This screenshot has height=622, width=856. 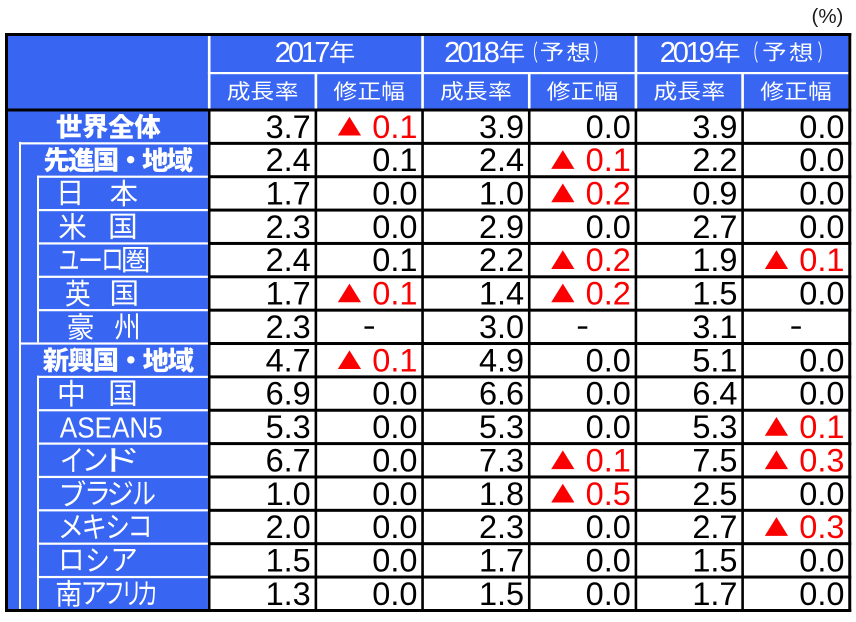 I want to click on svg-text: 2018, so click(x=471, y=53).